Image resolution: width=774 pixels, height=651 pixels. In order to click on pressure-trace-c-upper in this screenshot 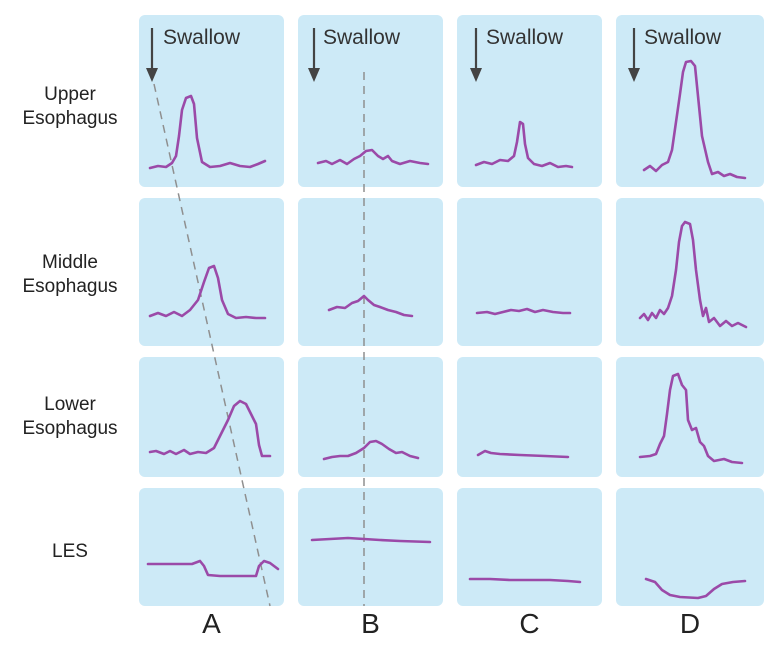, I will do `click(524, 144)`.